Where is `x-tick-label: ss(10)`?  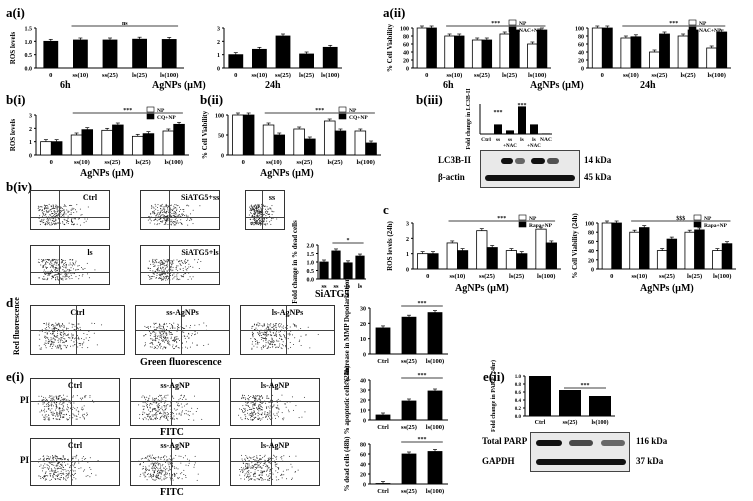
x-tick-label: ss(10) is located at coordinates (259, 75).